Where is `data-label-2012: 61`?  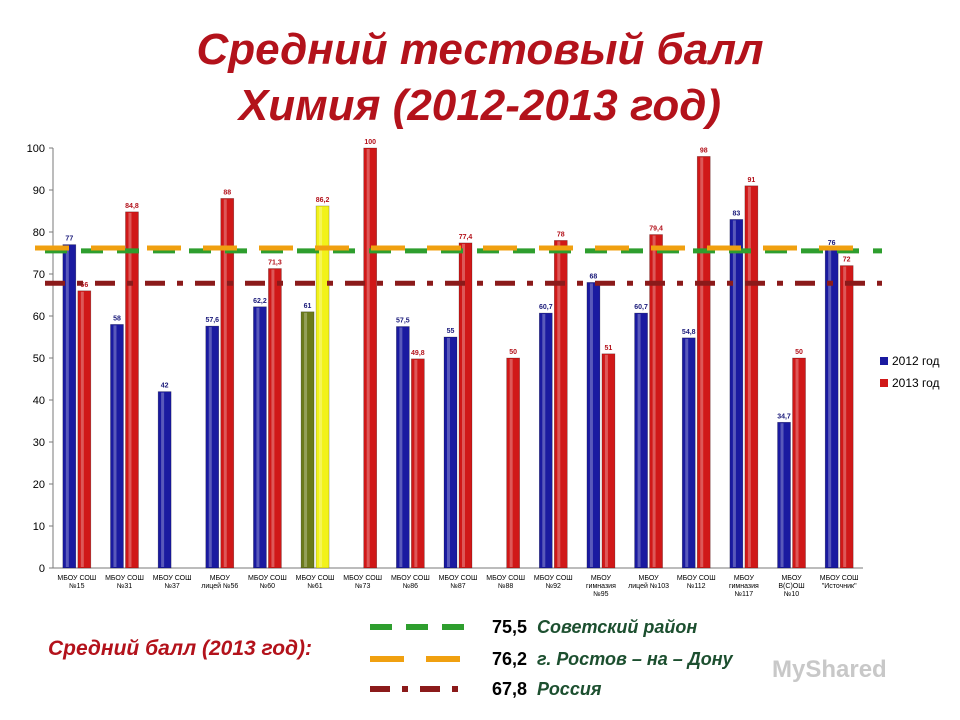
data-label-2012: 61 is located at coordinates (308, 306).